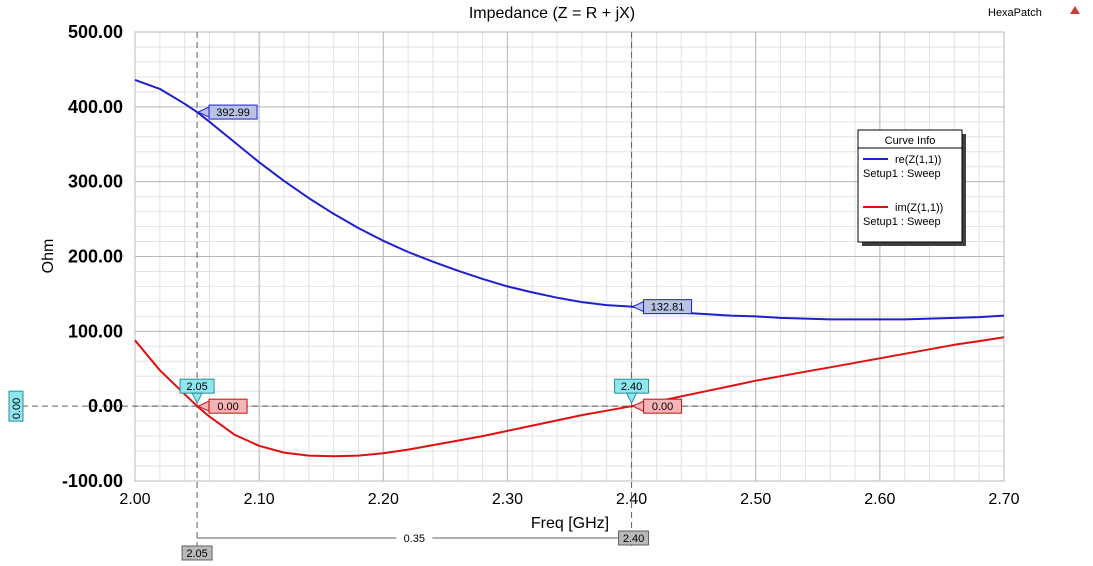 Image resolution: width=1093 pixels, height=566 pixels. Describe the element at coordinates (1075, 10) in the screenshot. I see `triangle-icon` at that location.